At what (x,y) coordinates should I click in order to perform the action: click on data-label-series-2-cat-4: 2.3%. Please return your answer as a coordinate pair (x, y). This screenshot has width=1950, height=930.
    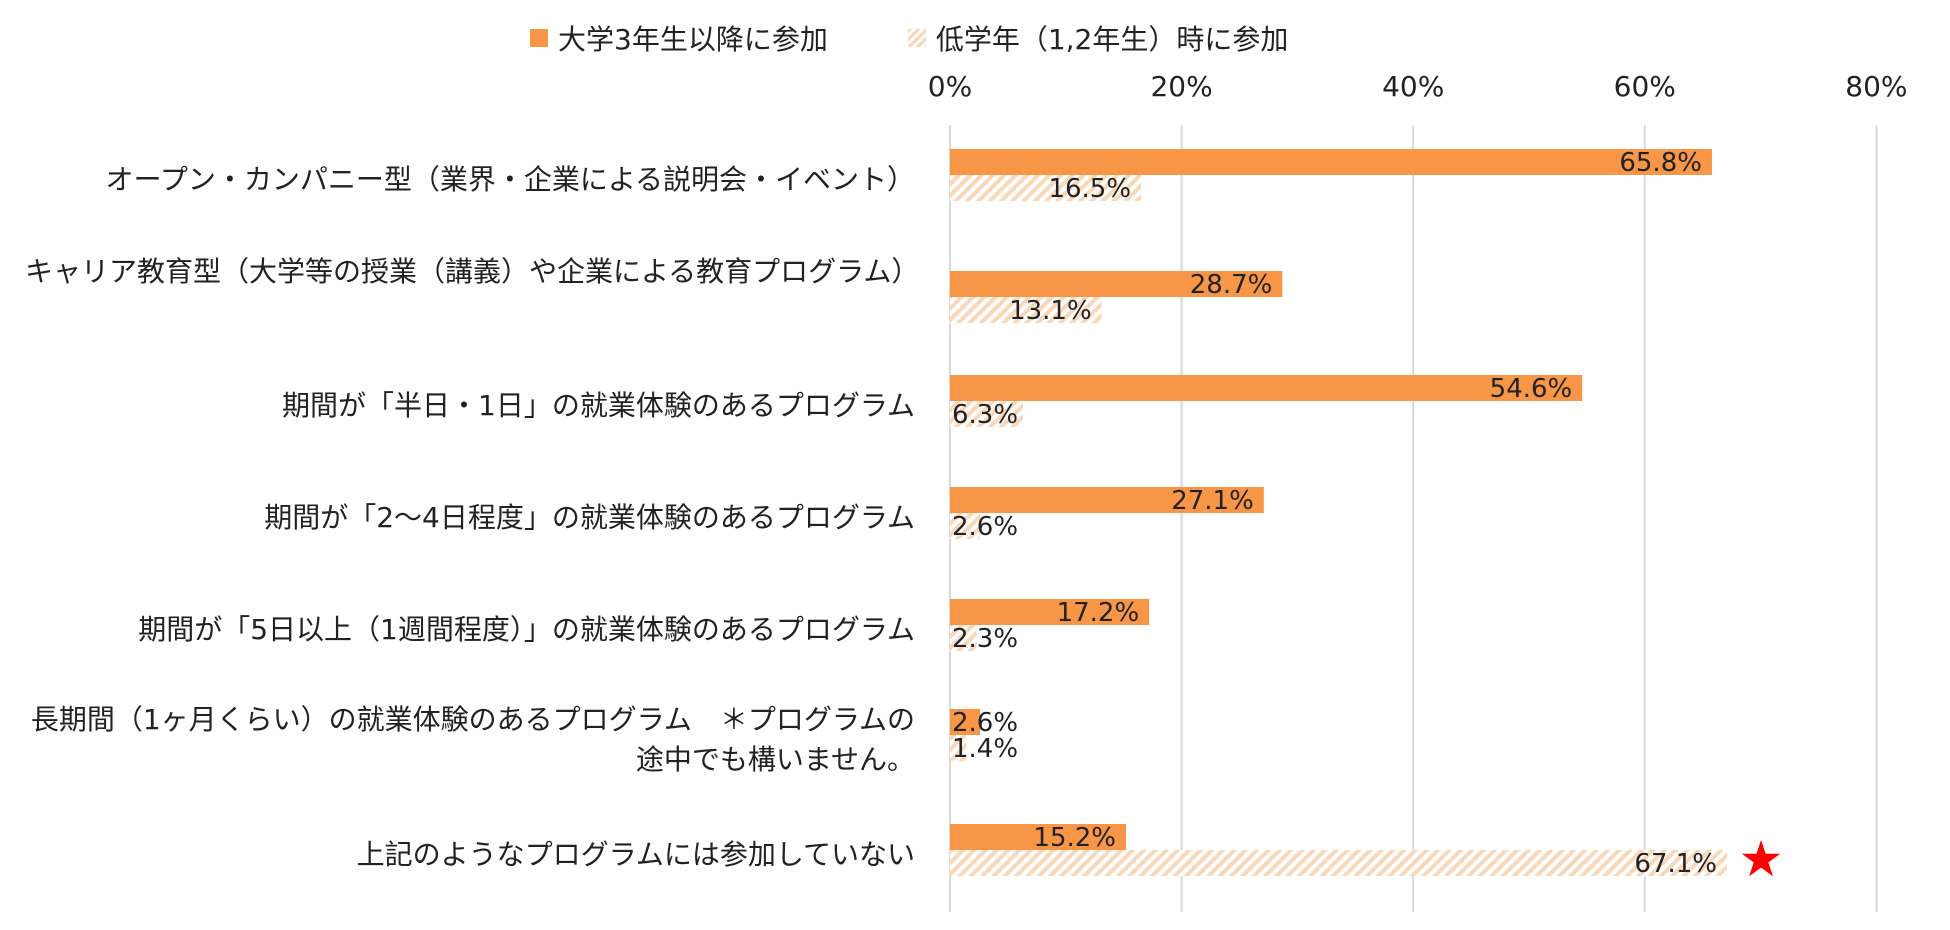
    Looking at the image, I should click on (985, 639).